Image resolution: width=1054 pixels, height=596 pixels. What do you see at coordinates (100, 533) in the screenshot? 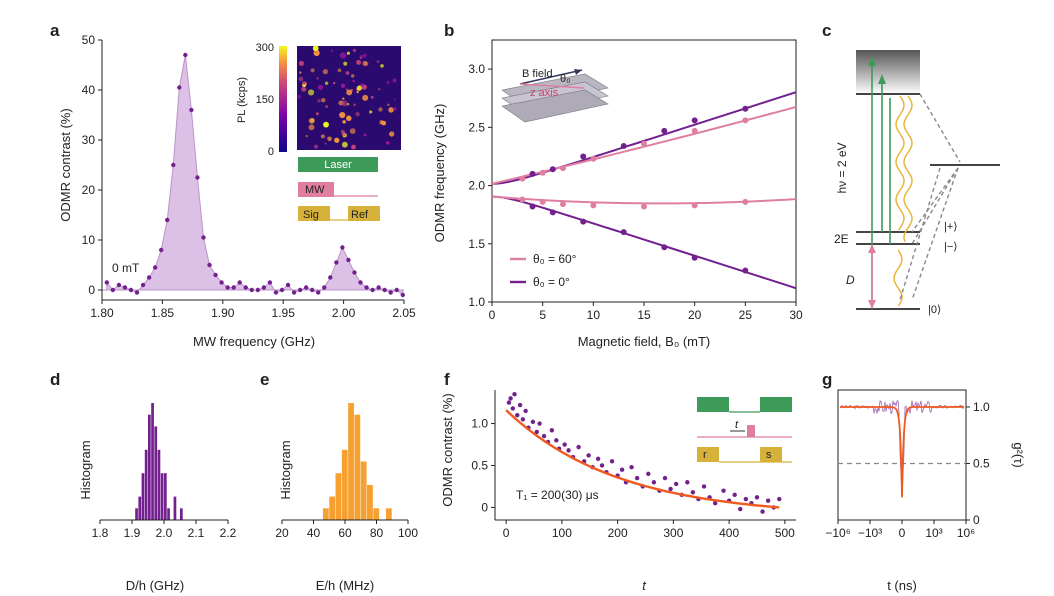
I see `d-x-tick-label: 1.8` at bounding box center [100, 533].